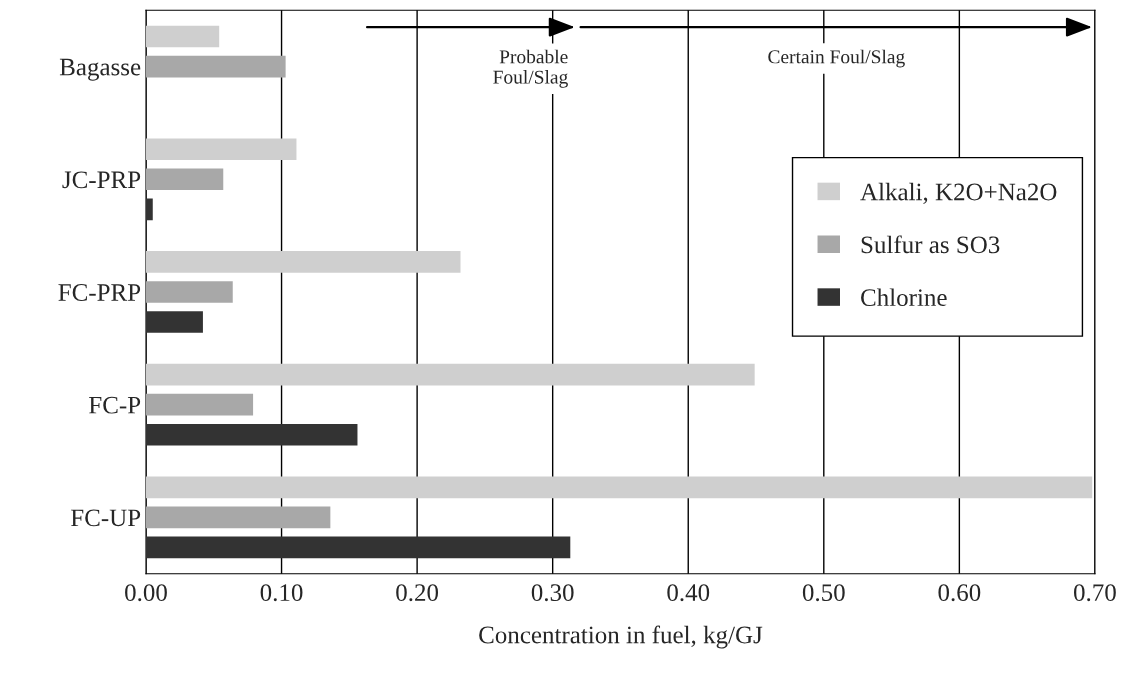 The width and height of the screenshot is (1123, 683). I want to click on legend-label: Chlorine, so click(904, 297).